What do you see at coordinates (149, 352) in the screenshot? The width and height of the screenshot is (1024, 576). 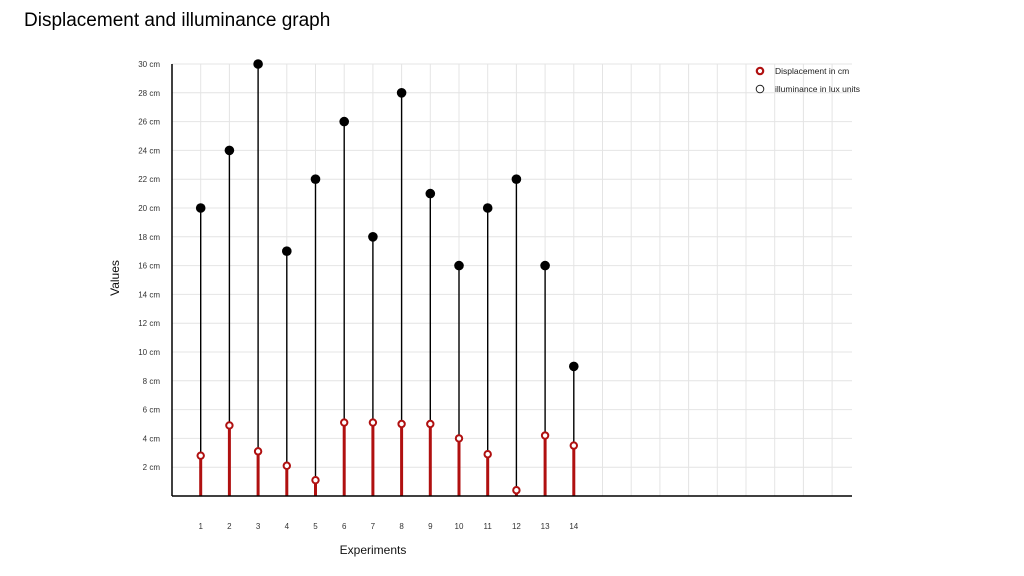 I see `y-tick-label: 10 cm` at bounding box center [149, 352].